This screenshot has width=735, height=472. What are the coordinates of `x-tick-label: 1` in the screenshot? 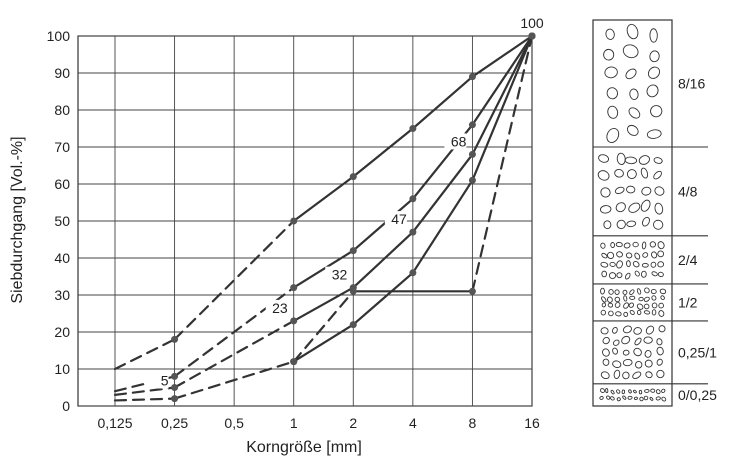 It's located at (294, 423).